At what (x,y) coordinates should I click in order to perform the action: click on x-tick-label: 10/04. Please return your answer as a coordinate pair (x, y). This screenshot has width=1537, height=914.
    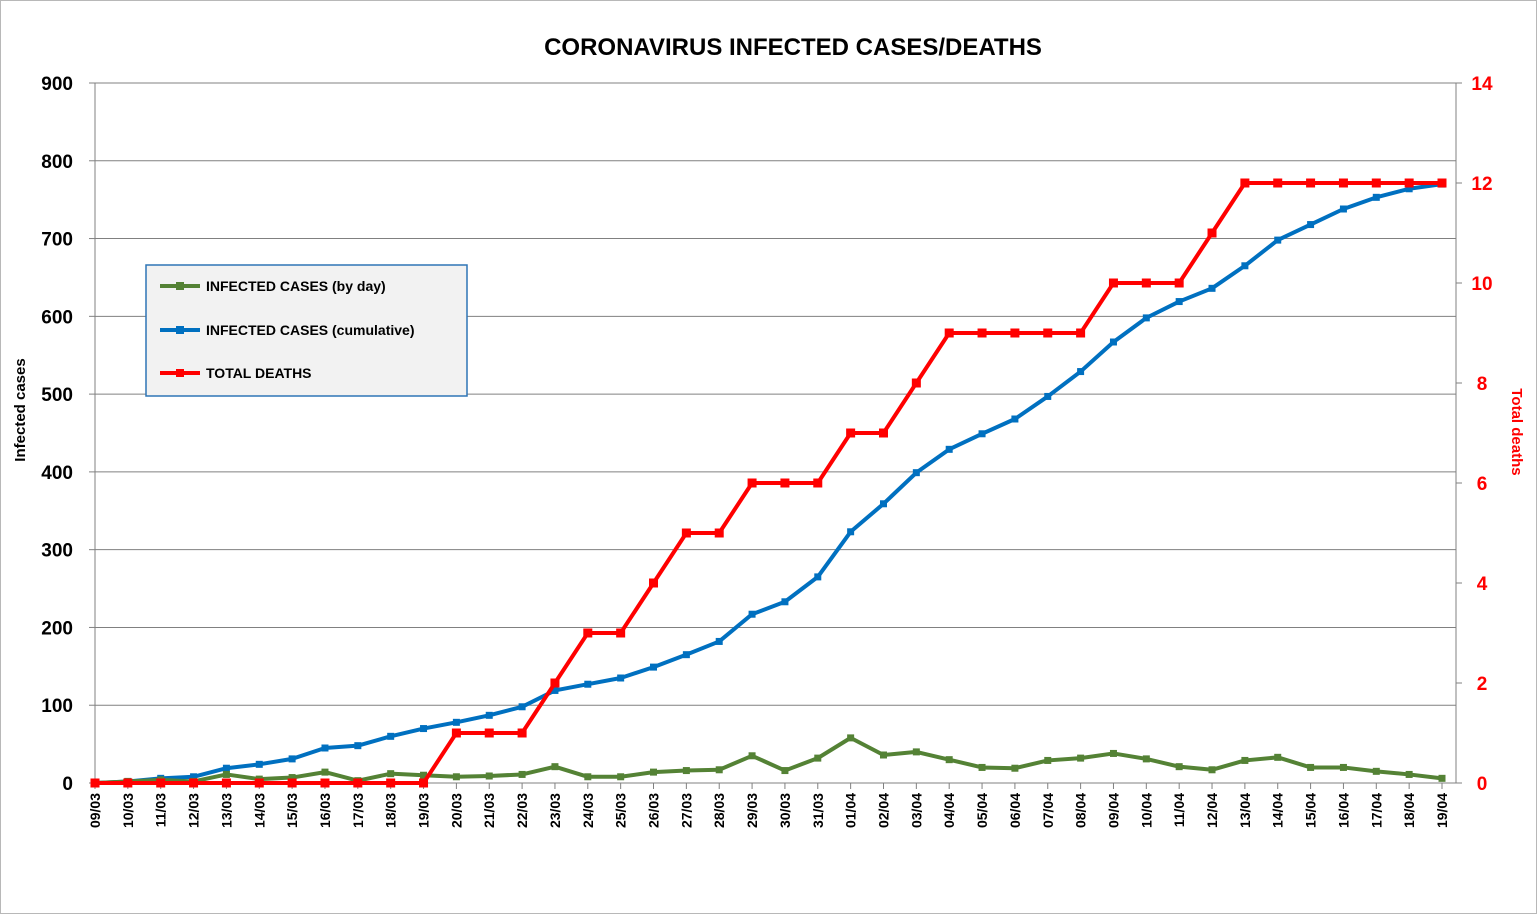
    Looking at the image, I should click on (1146, 810).